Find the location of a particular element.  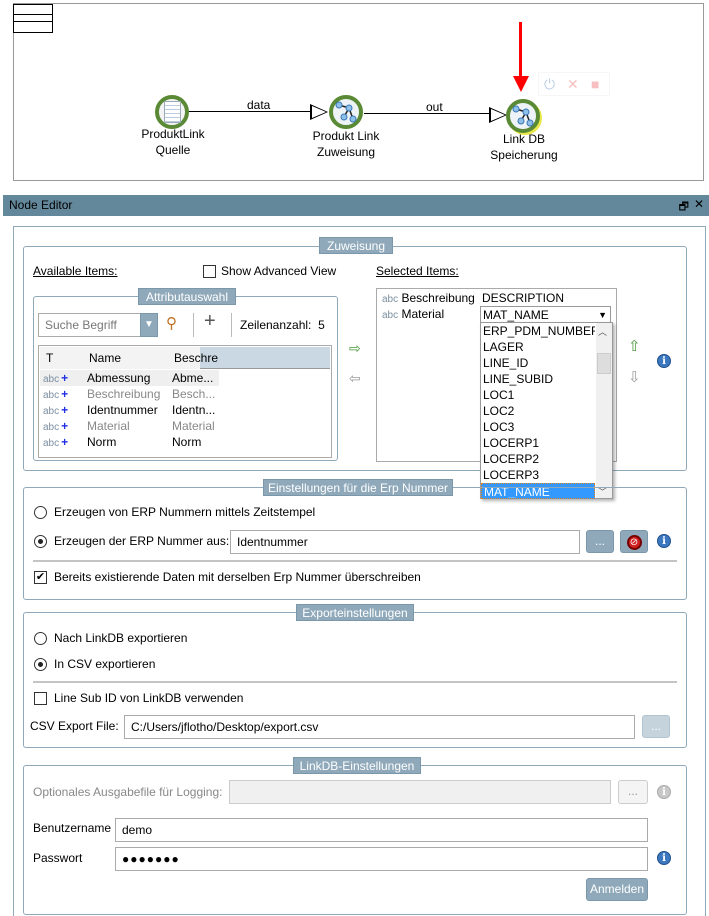

column-header-description: Beschre is located at coordinates (196, 358).